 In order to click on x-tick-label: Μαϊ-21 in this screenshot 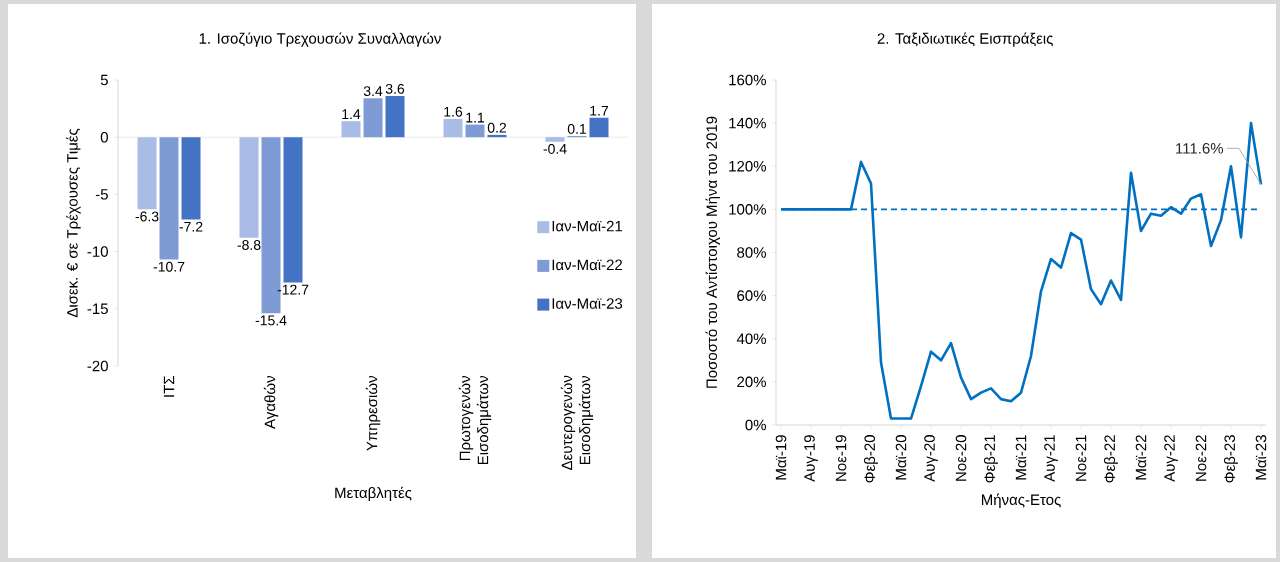, I will do `click(1021, 457)`.